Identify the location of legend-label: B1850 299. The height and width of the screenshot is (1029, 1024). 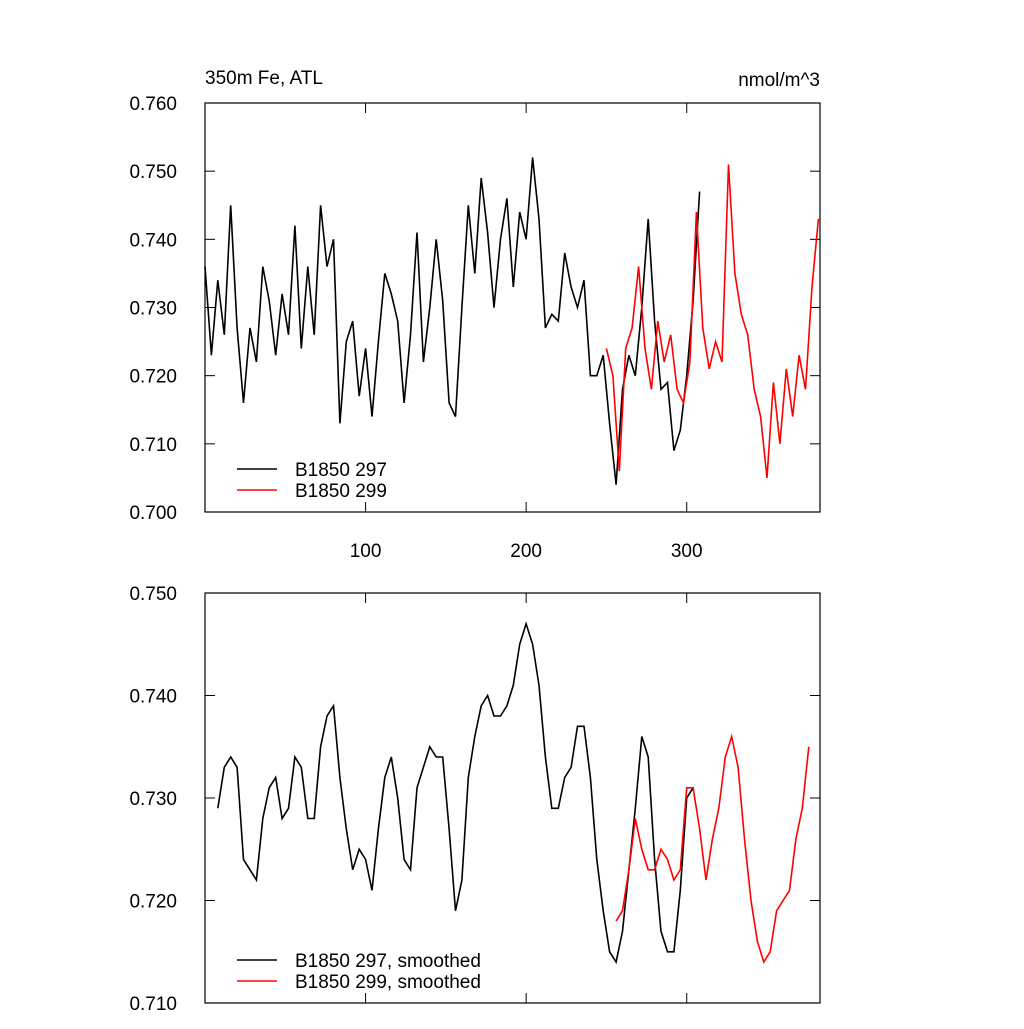
(341, 491).